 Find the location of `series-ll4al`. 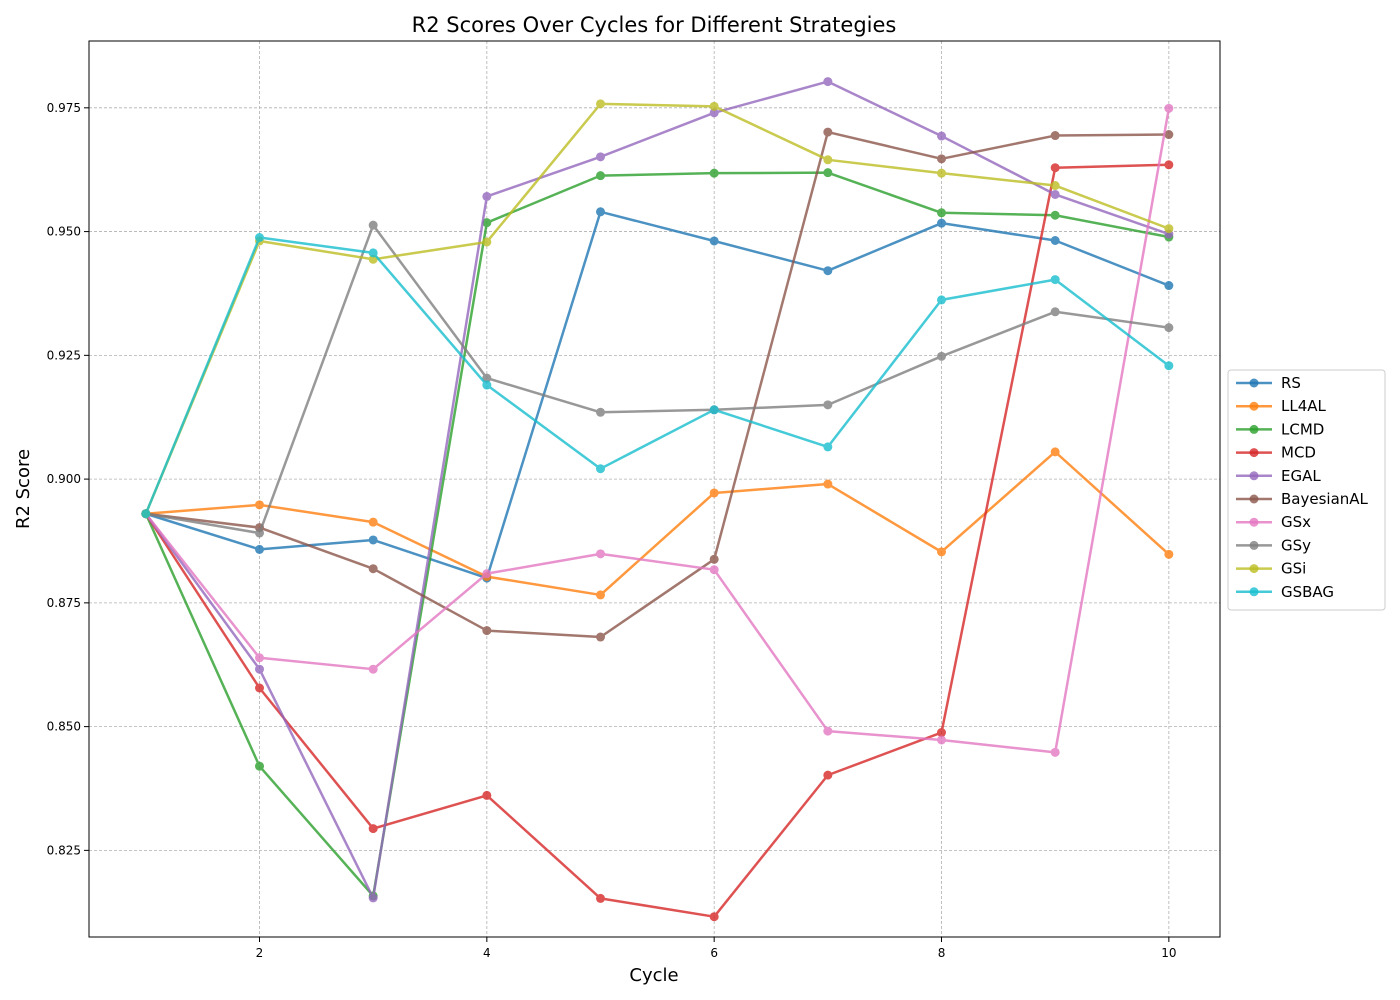

series-ll4al is located at coordinates (657, 523).